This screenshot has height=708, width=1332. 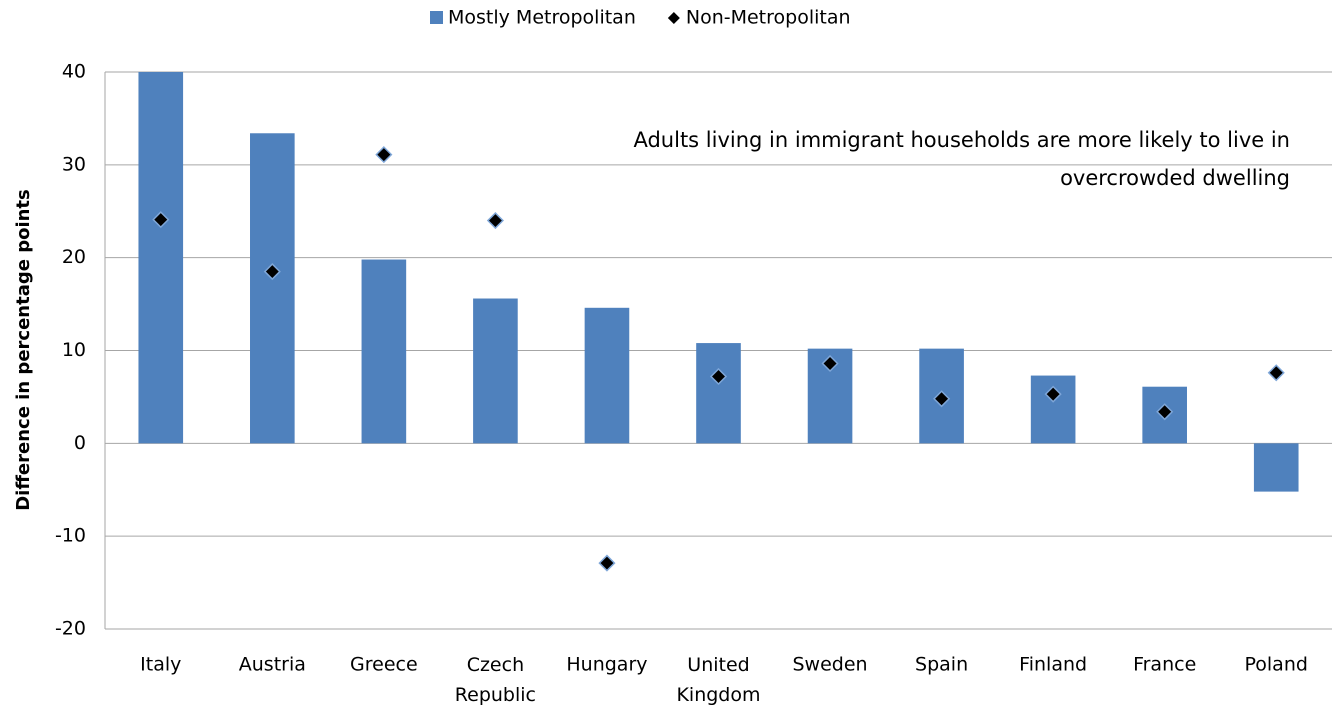 What do you see at coordinates (768, 18) in the screenshot?
I see `legend-label: Non-Metropolitan` at bounding box center [768, 18].